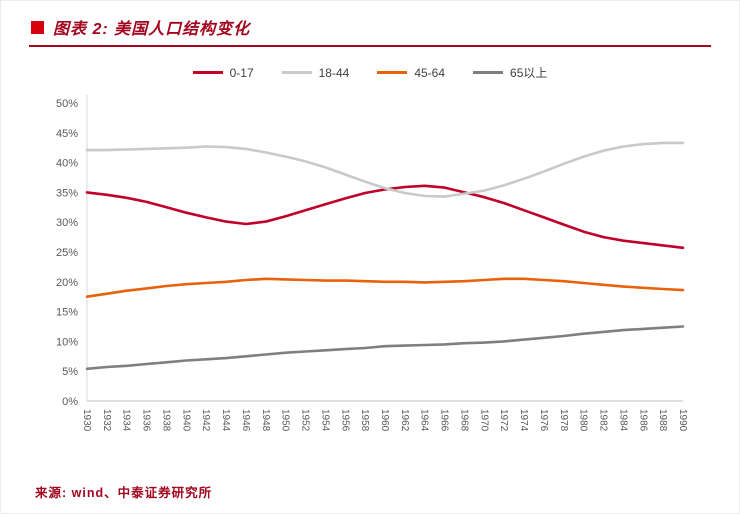  What do you see at coordinates (430, 72) in the screenshot?
I see `legend-label: 45-64` at bounding box center [430, 72].